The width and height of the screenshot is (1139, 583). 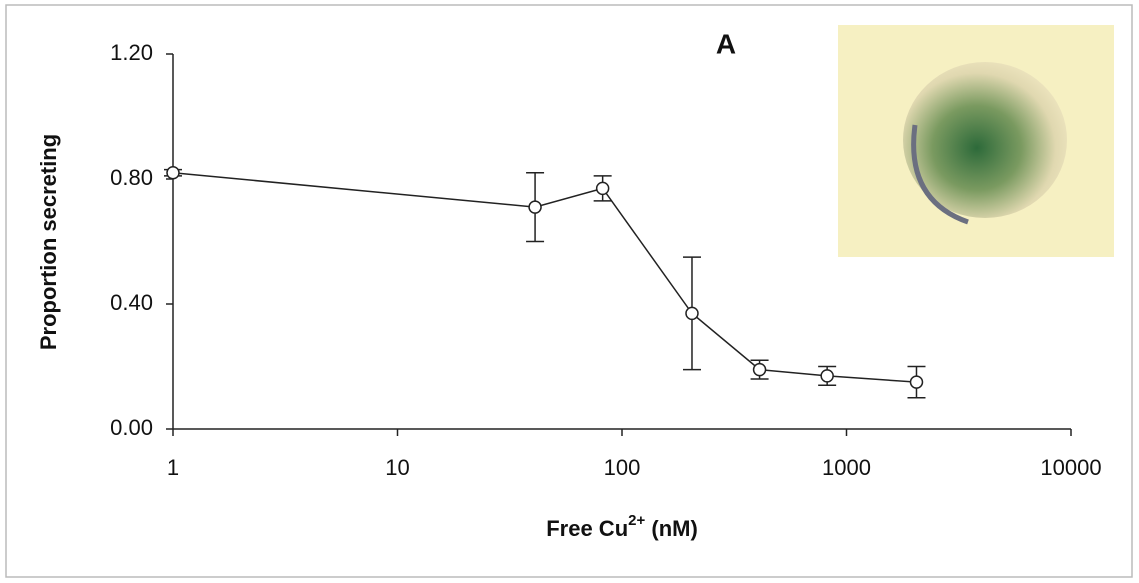 I want to click on y-tick-label: 0.00, so click(x=131, y=427).